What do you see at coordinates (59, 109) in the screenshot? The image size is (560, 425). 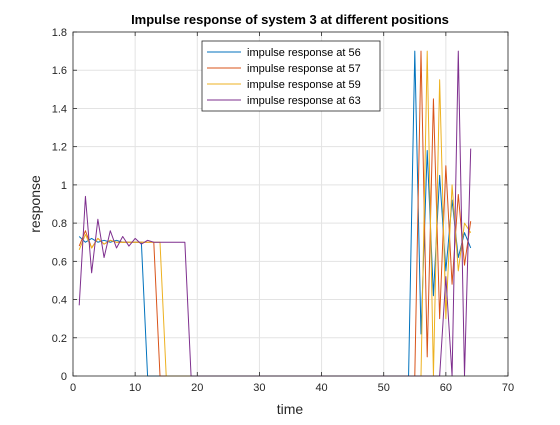 I see `y-tick-label: 1.4` at bounding box center [59, 109].